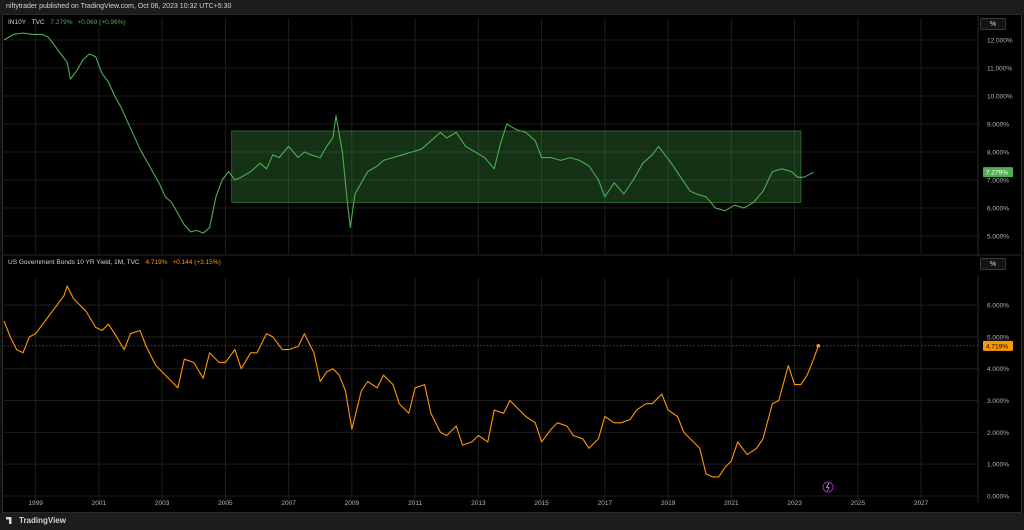 This screenshot has width=1024, height=530. I want to click on lightning-icon, so click(827, 487).